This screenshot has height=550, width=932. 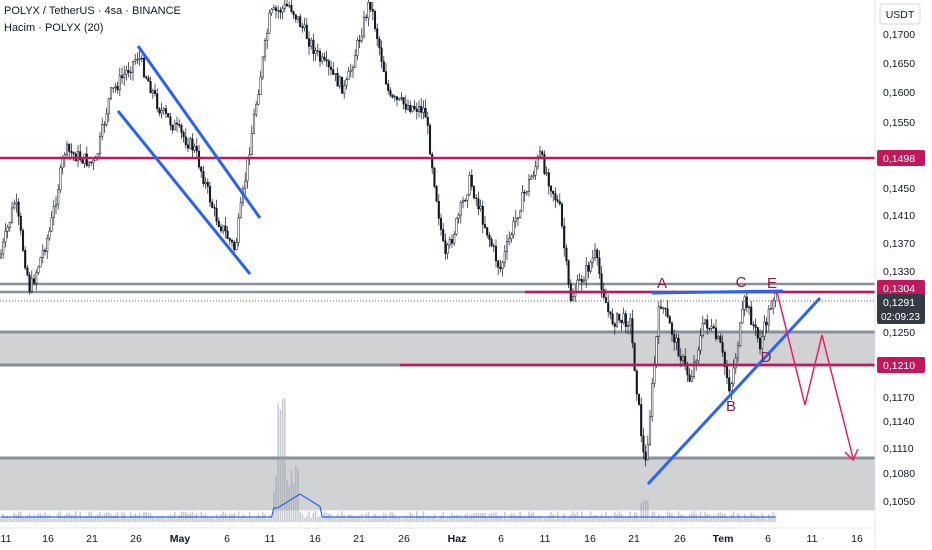 What do you see at coordinates (734, 391) in the screenshot?
I see `triangle-rising-line` at bounding box center [734, 391].